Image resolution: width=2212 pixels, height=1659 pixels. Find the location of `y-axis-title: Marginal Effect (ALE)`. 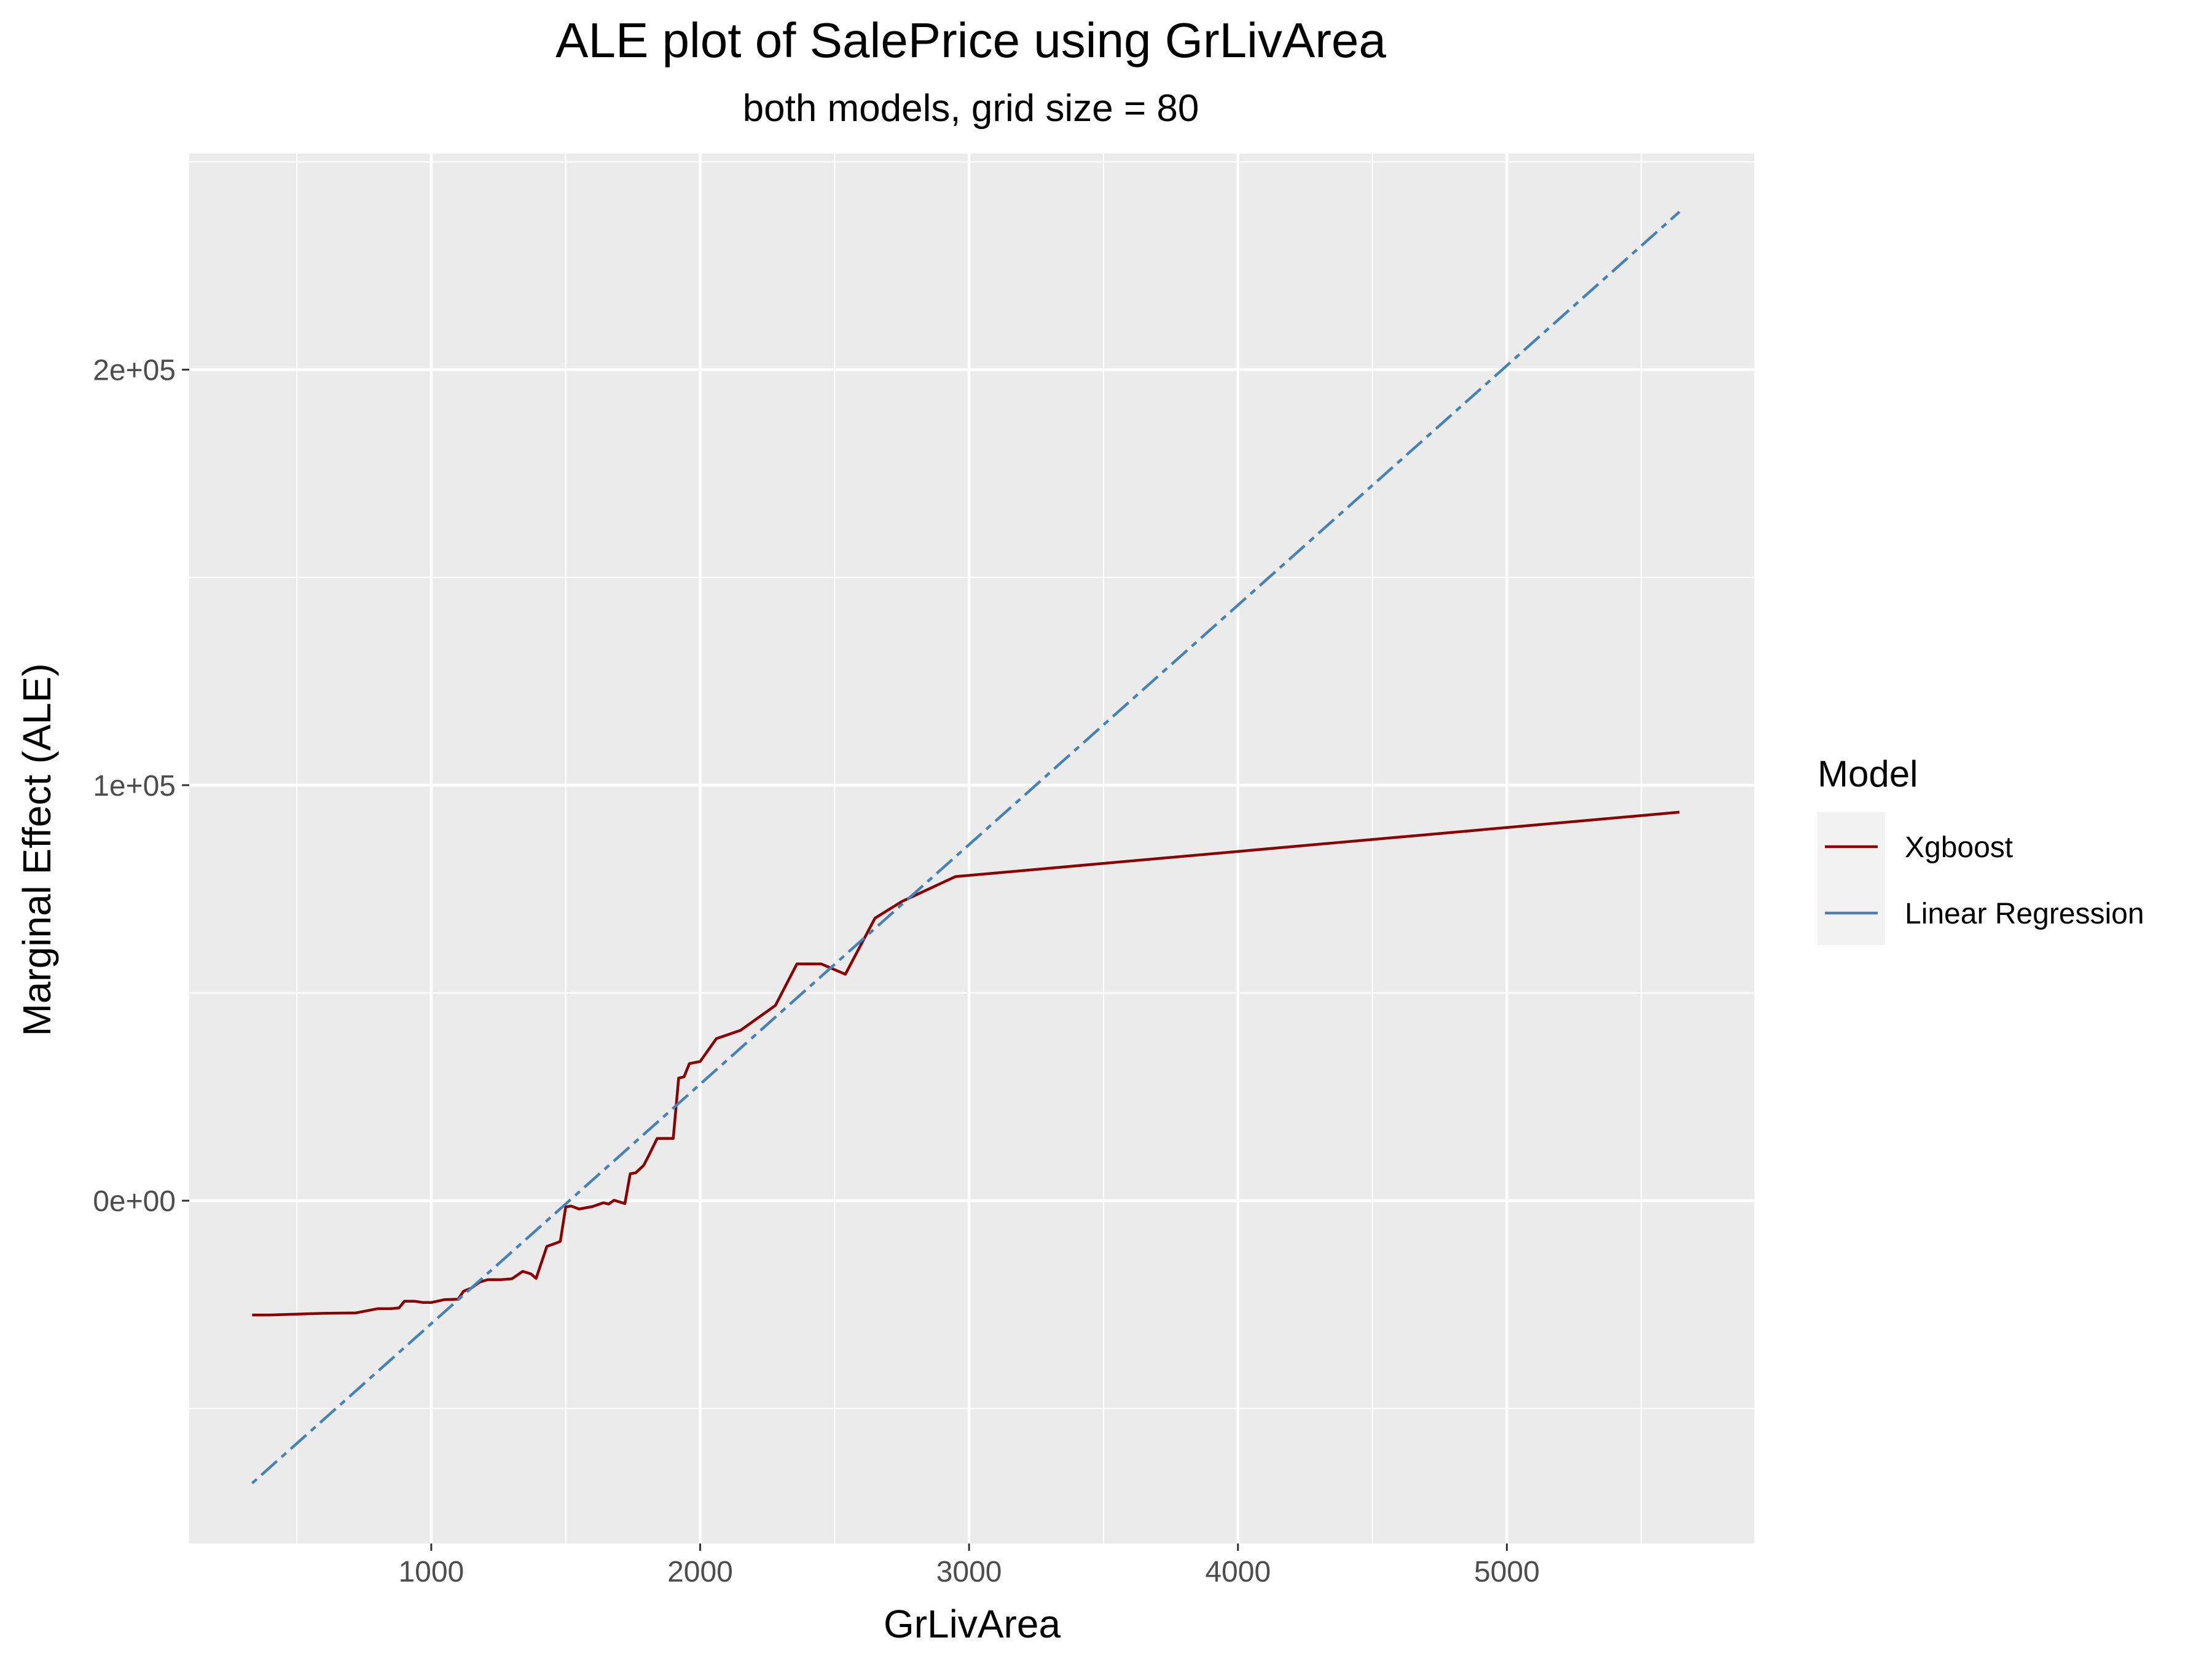

y-axis-title: Marginal Effect (ALE) is located at coordinates (37, 849).